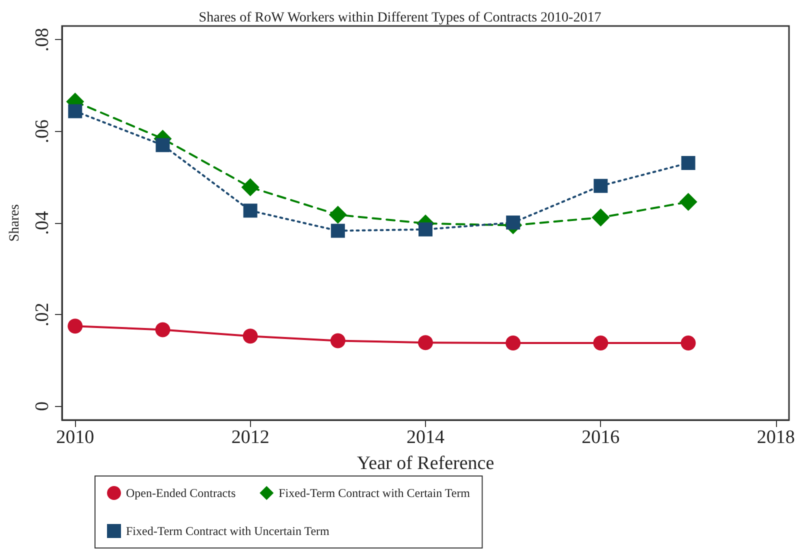 This screenshot has height=556, width=800. What do you see at coordinates (42, 40) in the screenshot?
I see `y-tick-label: .08` at bounding box center [42, 40].